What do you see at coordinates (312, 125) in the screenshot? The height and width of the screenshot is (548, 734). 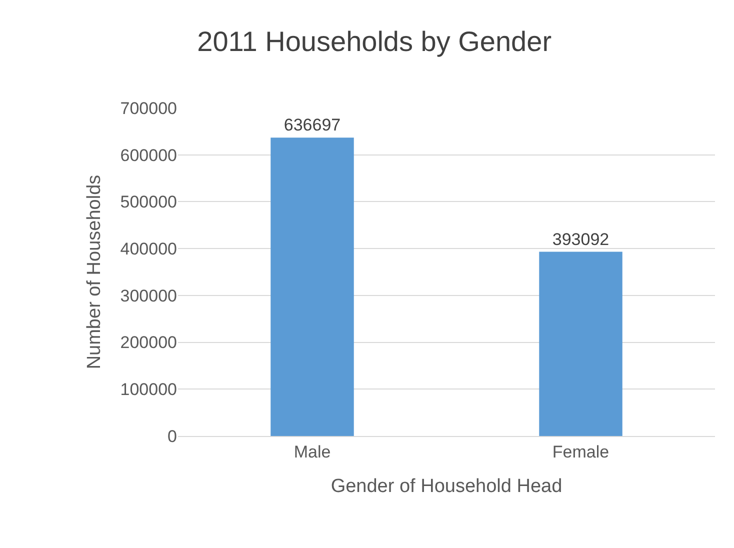 I see `data-label: 636697` at bounding box center [312, 125].